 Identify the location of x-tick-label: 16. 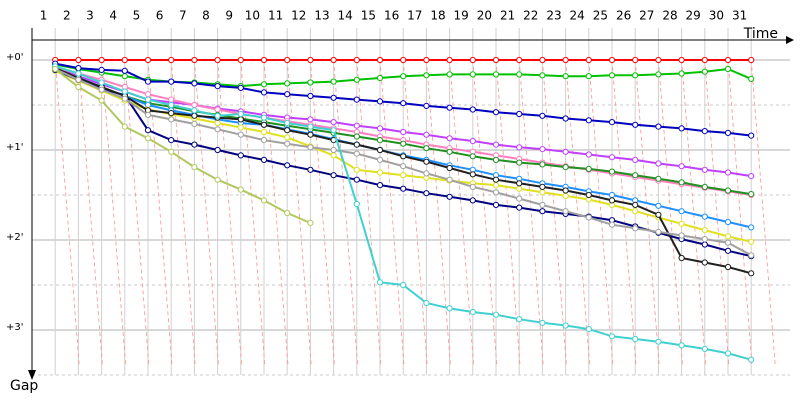
(391, 16).